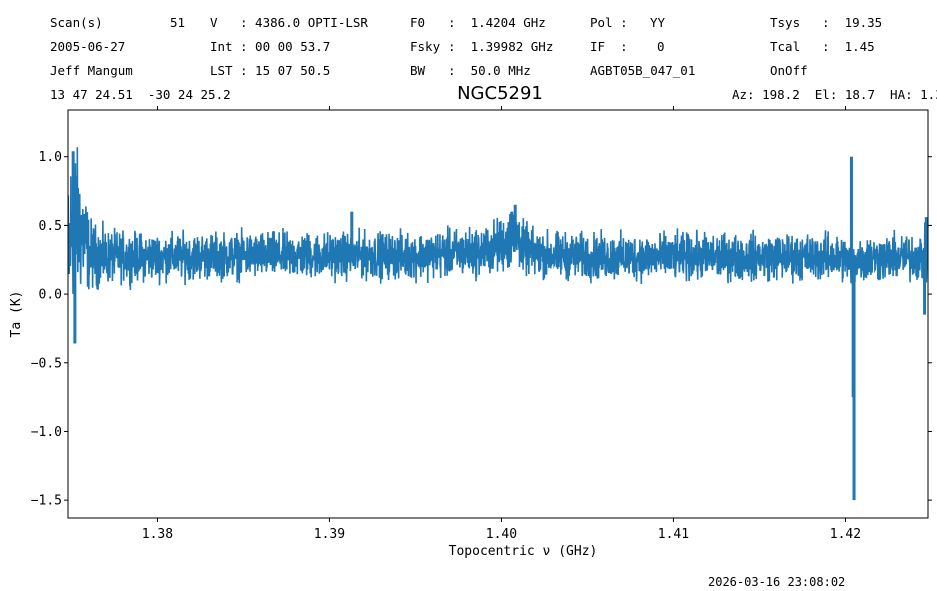 This screenshot has width=937, height=591. I want to click on chart-title: NGC5291, so click(500, 93).